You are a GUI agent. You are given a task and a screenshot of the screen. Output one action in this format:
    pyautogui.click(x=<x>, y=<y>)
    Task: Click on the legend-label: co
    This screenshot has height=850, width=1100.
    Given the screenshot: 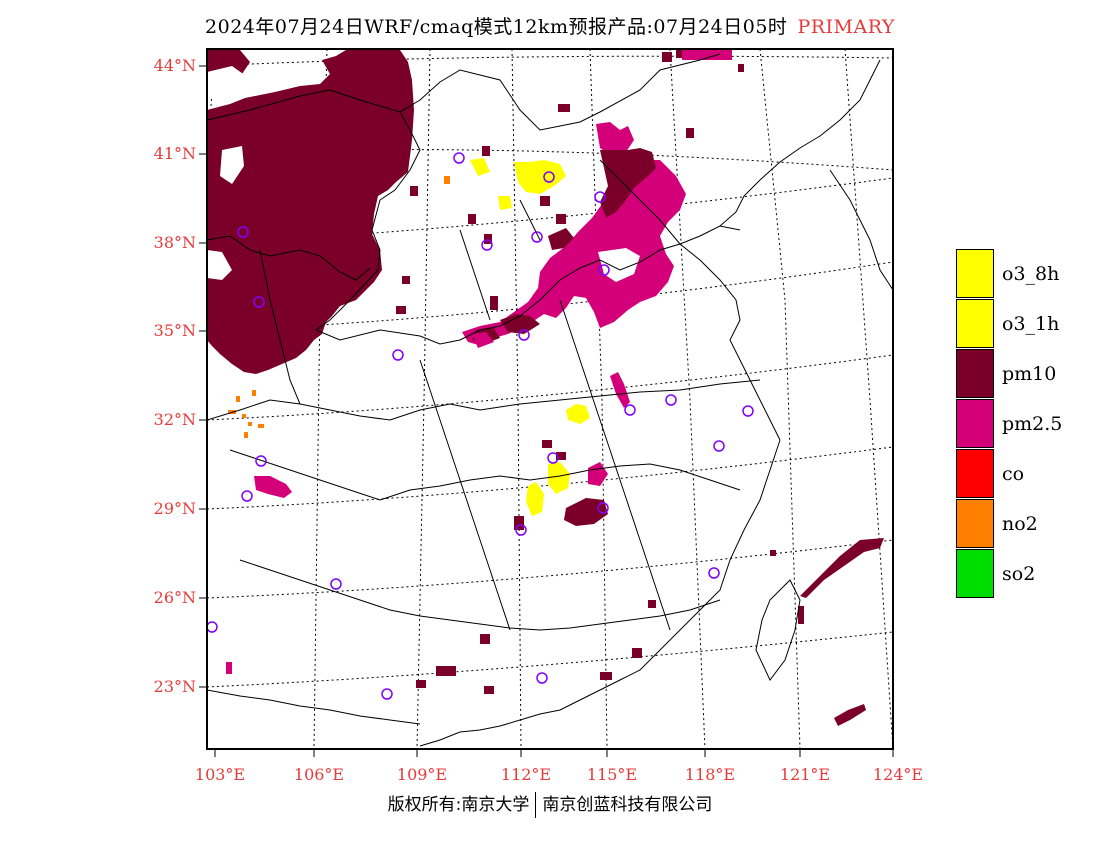 What is the action you would take?
    pyautogui.click(x=1013, y=474)
    